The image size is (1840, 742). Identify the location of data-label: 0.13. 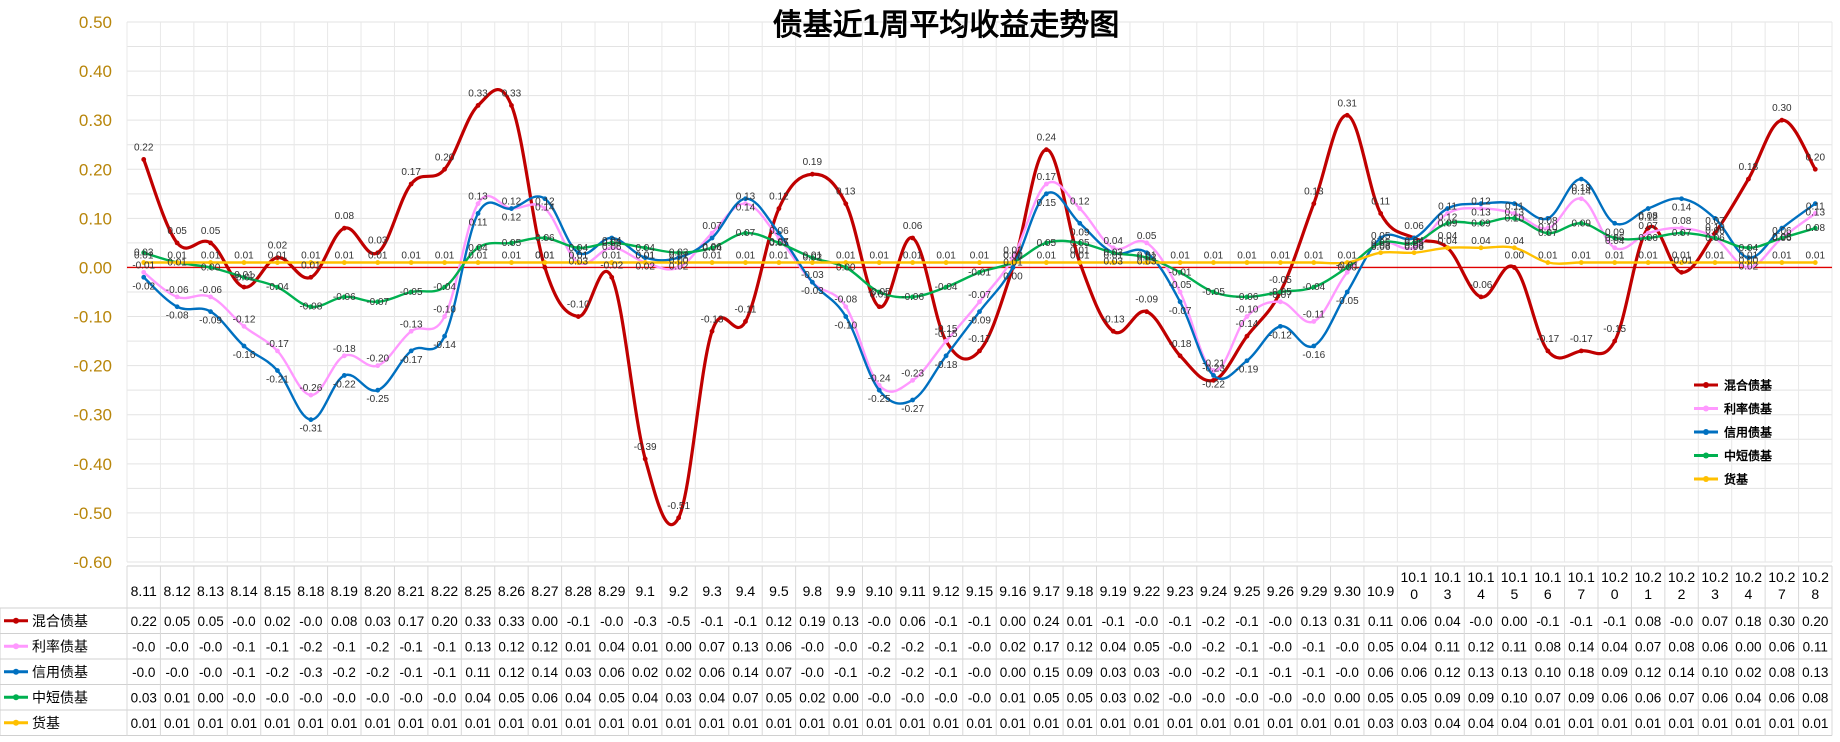
(1314, 192).